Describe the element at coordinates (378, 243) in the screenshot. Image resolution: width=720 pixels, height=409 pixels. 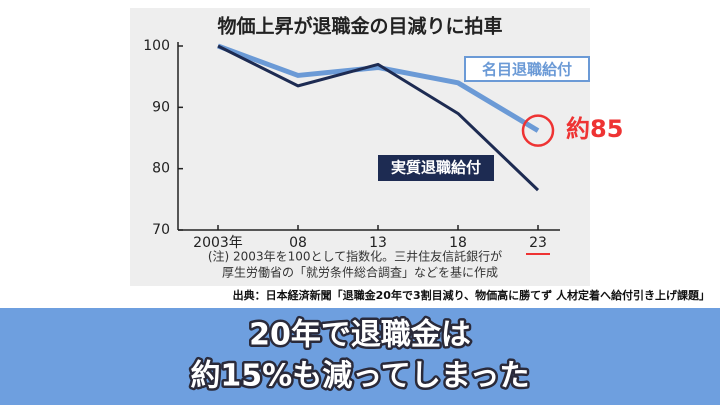
I see `x-tick-label: 13` at that location.